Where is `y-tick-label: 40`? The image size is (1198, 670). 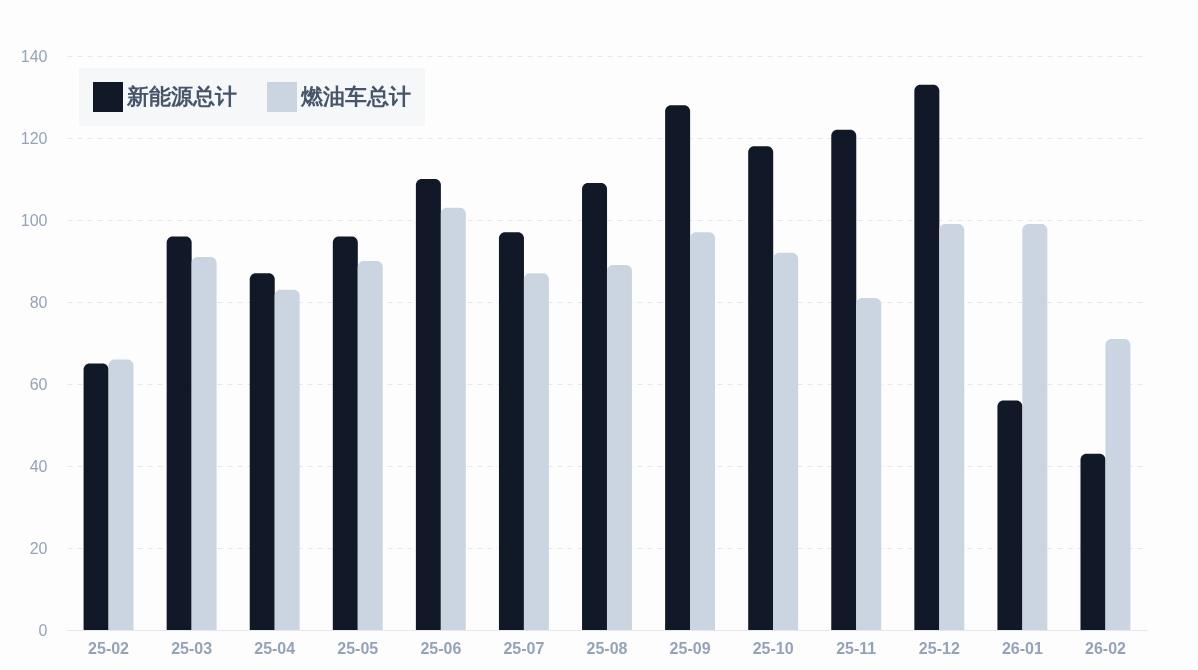 y-tick-label: 40 is located at coordinates (38, 466).